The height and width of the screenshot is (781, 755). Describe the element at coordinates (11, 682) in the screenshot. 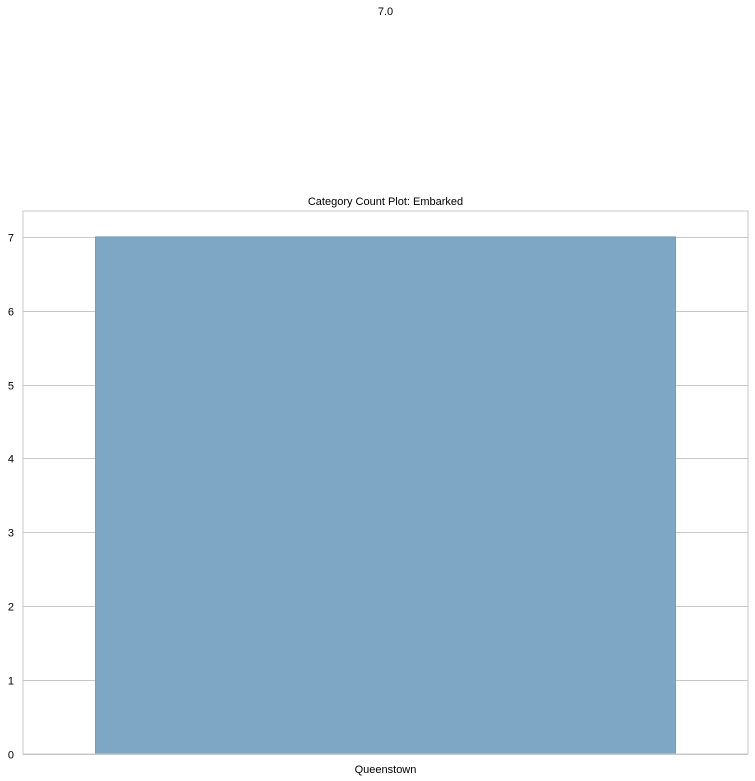

I see `y-tick-label: 1` at that location.